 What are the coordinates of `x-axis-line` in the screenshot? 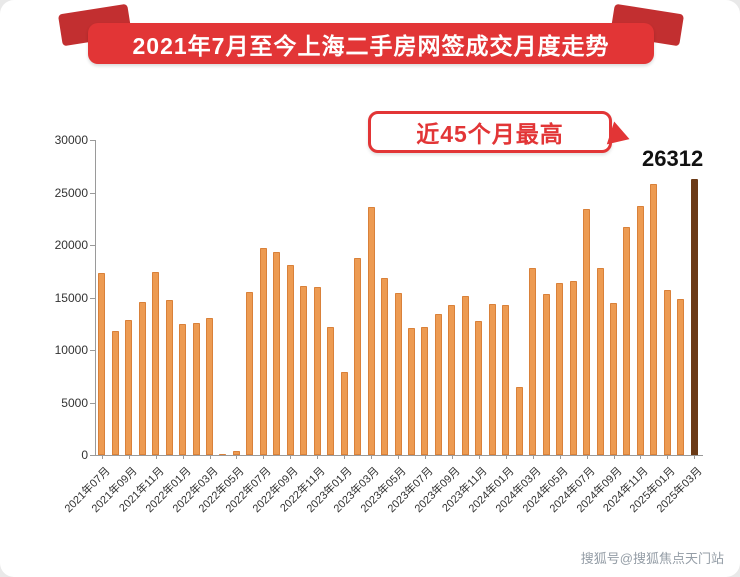 It's located at (399, 455).